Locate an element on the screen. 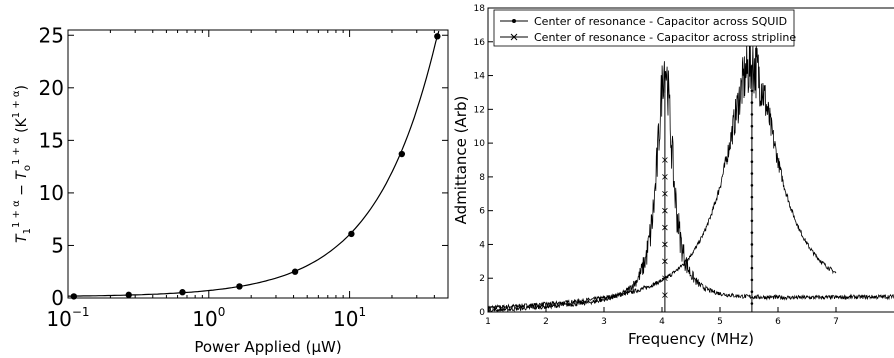 This screenshot has height=358, width=894. left-x-tick-label: 10⁻¹ is located at coordinates (67, 318).